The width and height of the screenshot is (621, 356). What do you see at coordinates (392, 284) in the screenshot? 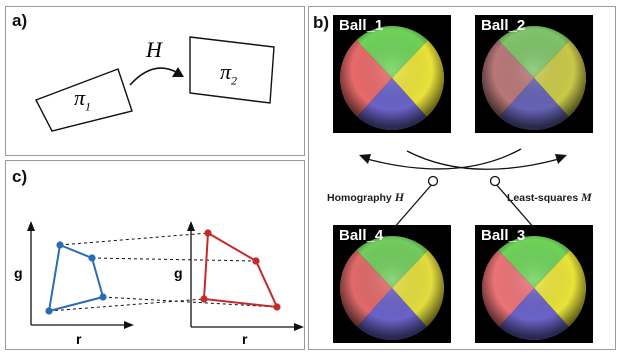
I see `ball-4-image: Ball_4` at bounding box center [392, 284].